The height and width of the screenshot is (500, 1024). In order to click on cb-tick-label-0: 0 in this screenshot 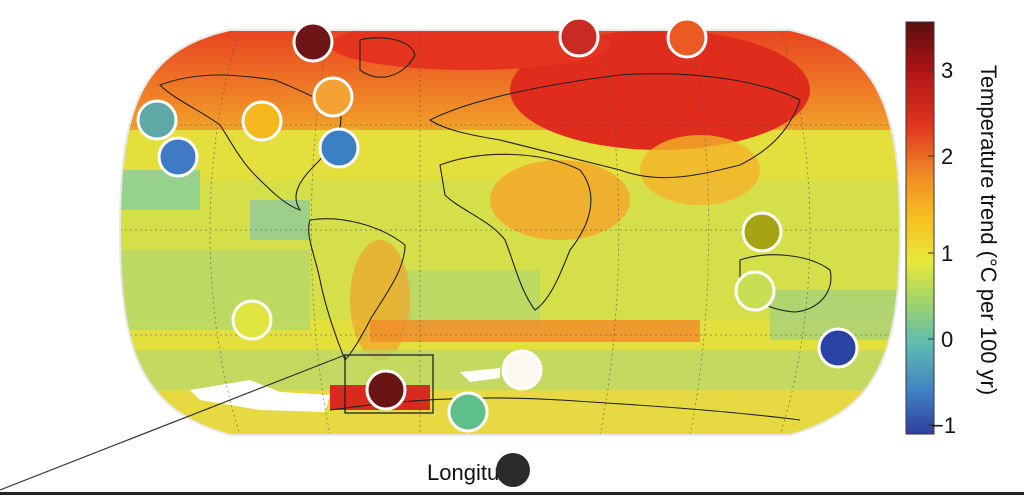, I will do `click(947, 339)`.